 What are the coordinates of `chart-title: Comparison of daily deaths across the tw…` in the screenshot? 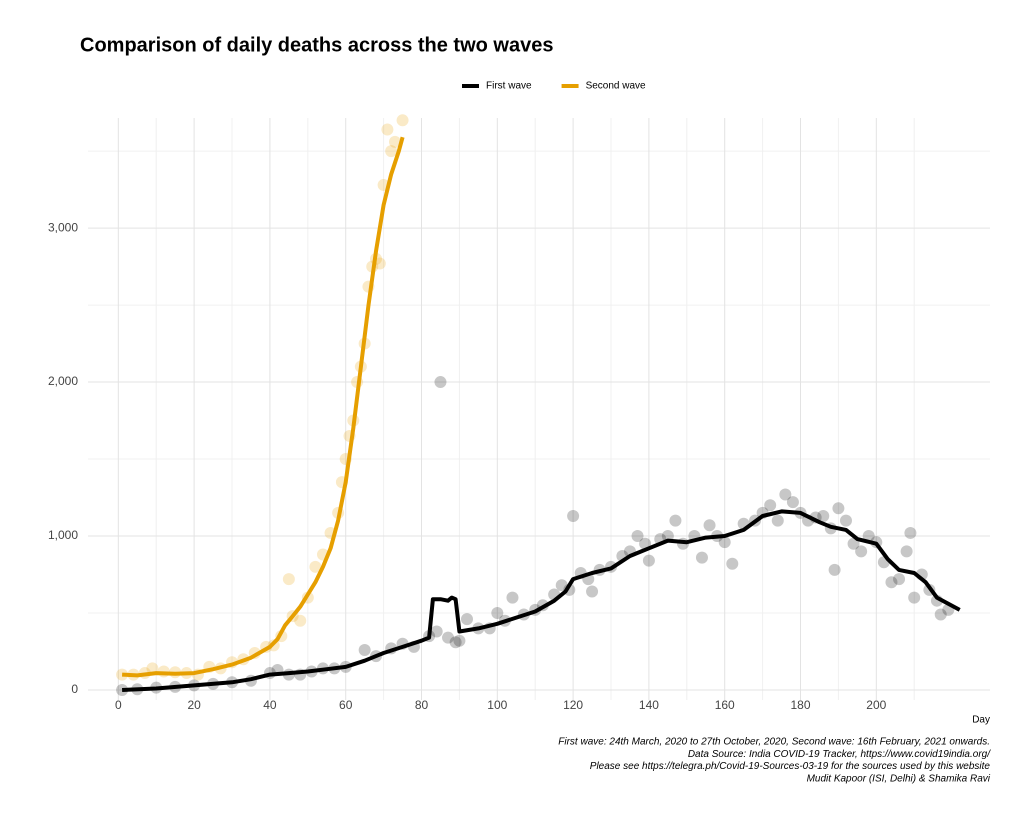 It's located at (316, 45).